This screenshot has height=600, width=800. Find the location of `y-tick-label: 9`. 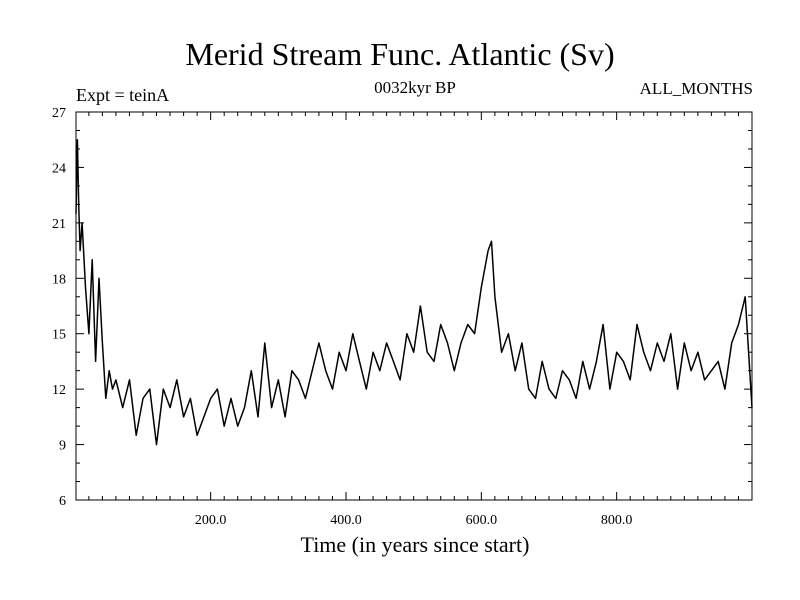

y-tick-label: 9 is located at coordinates (62, 446).